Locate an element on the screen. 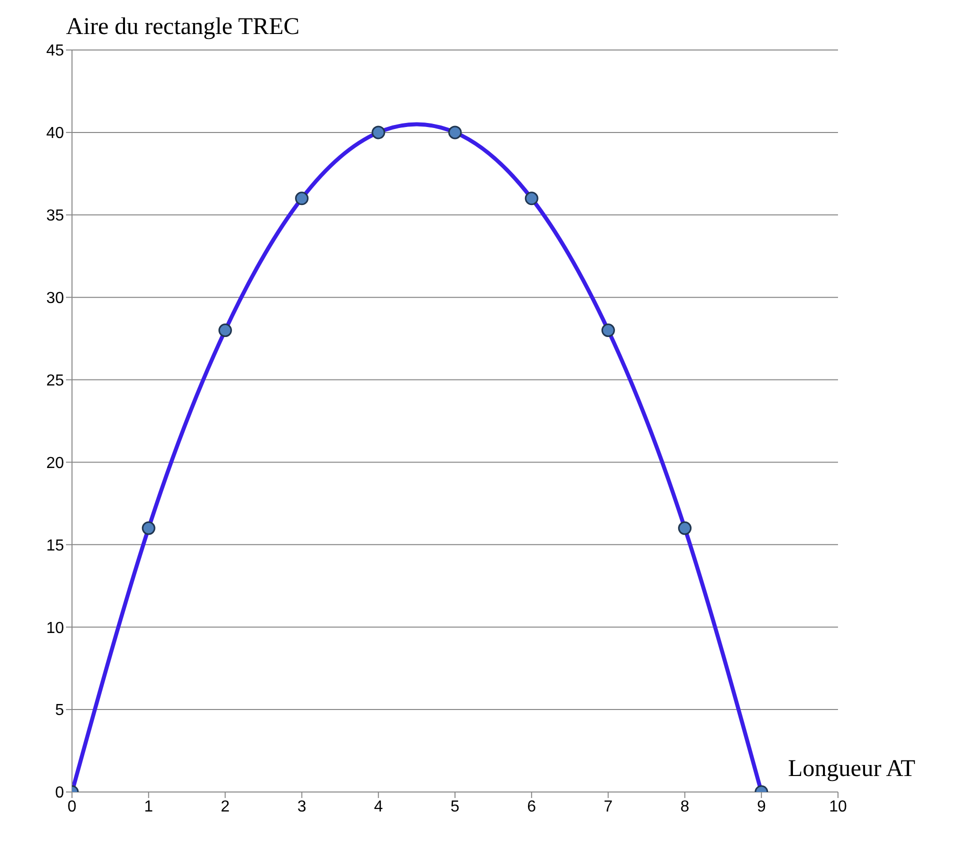 This screenshot has width=955, height=847. y-tick-label: 5 is located at coordinates (59, 711).